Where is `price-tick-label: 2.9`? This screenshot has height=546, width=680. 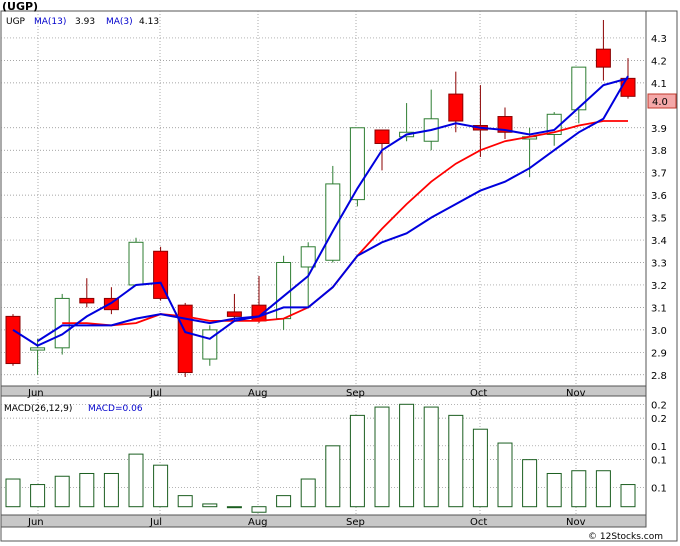
price-tick-label: 2.9 is located at coordinates (659, 353).